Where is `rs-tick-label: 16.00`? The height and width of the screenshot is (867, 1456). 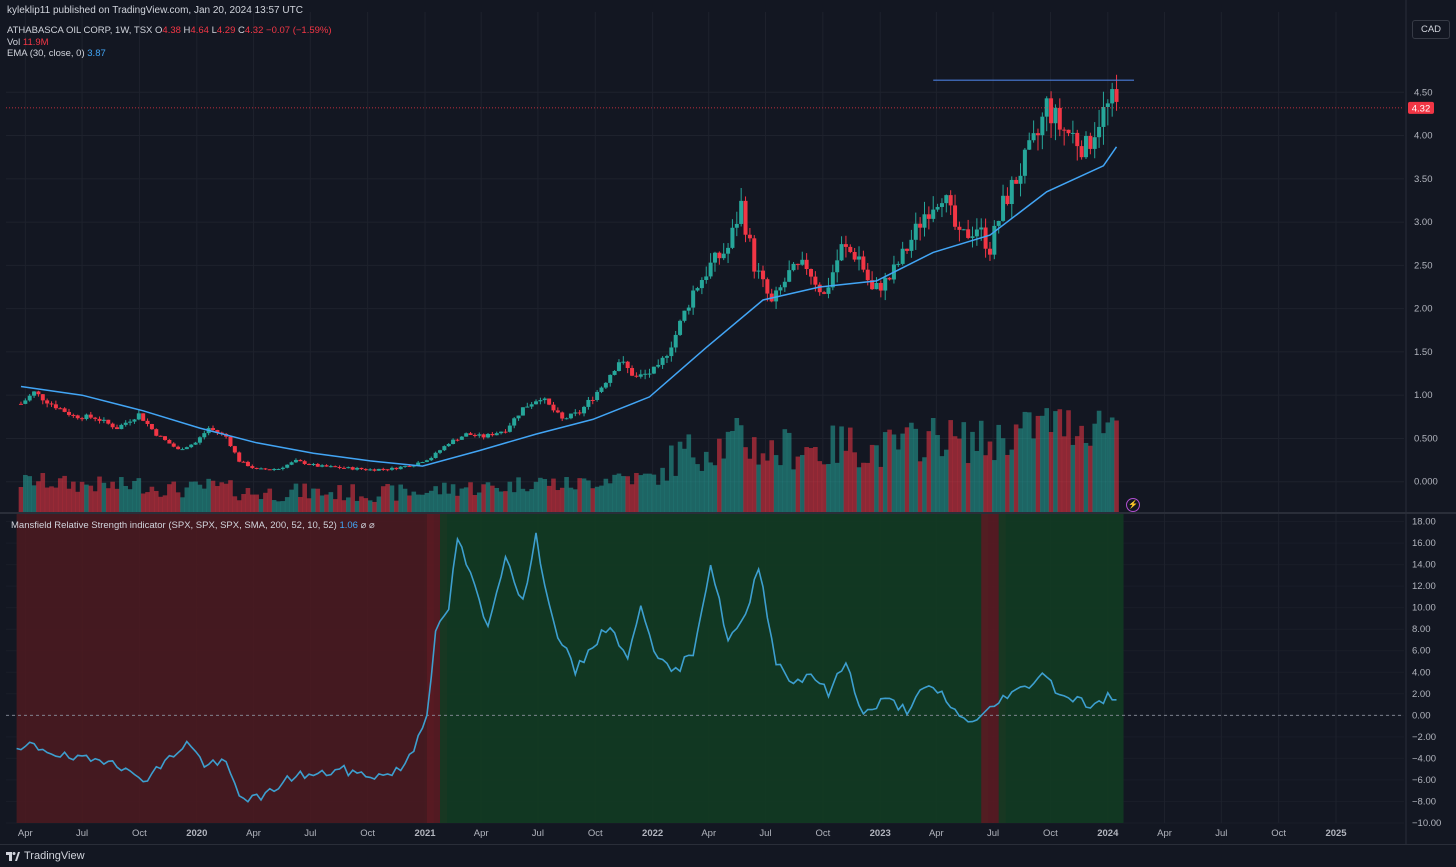
rs-tick-label: 16.00 is located at coordinates (1424, 543).